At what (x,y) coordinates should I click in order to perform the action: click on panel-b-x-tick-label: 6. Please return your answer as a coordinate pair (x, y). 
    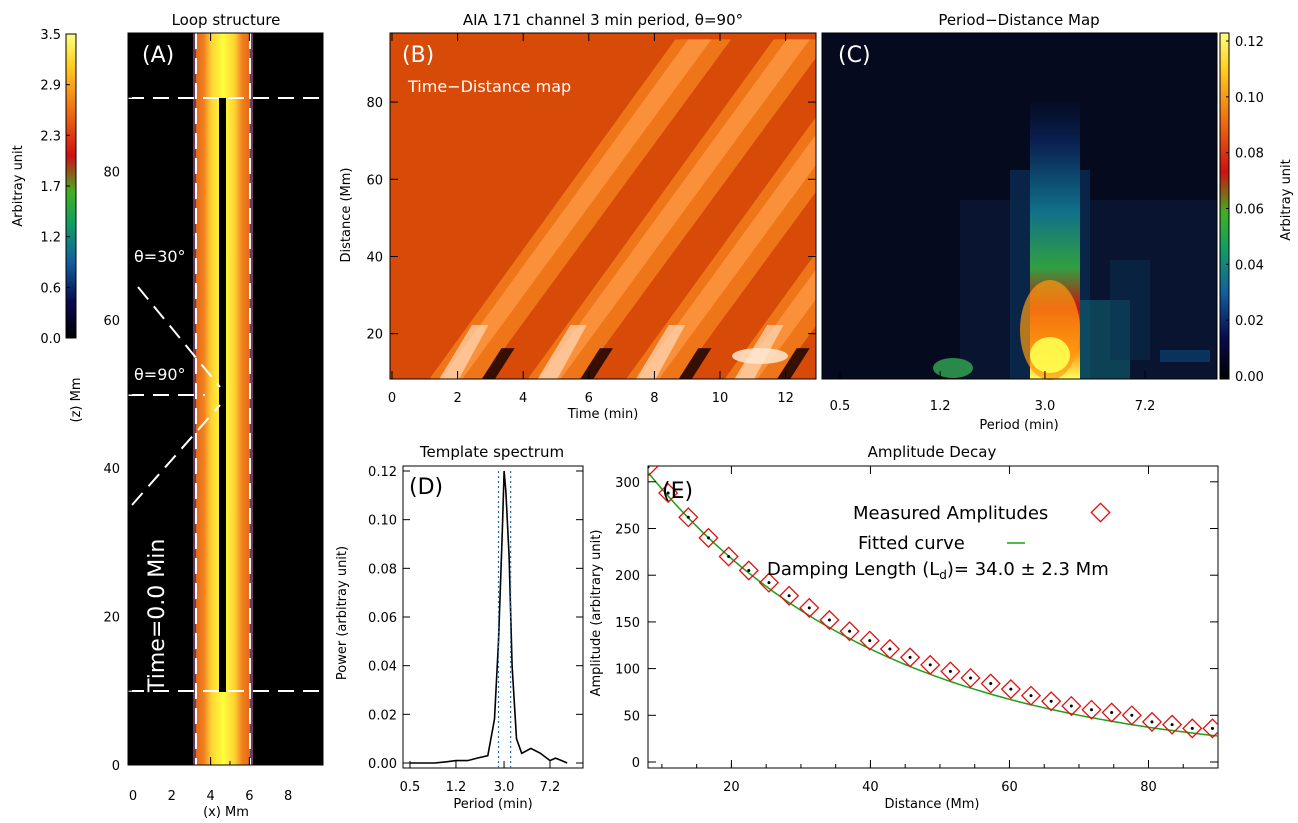
    Looking at the image, I should click on (589, 398).